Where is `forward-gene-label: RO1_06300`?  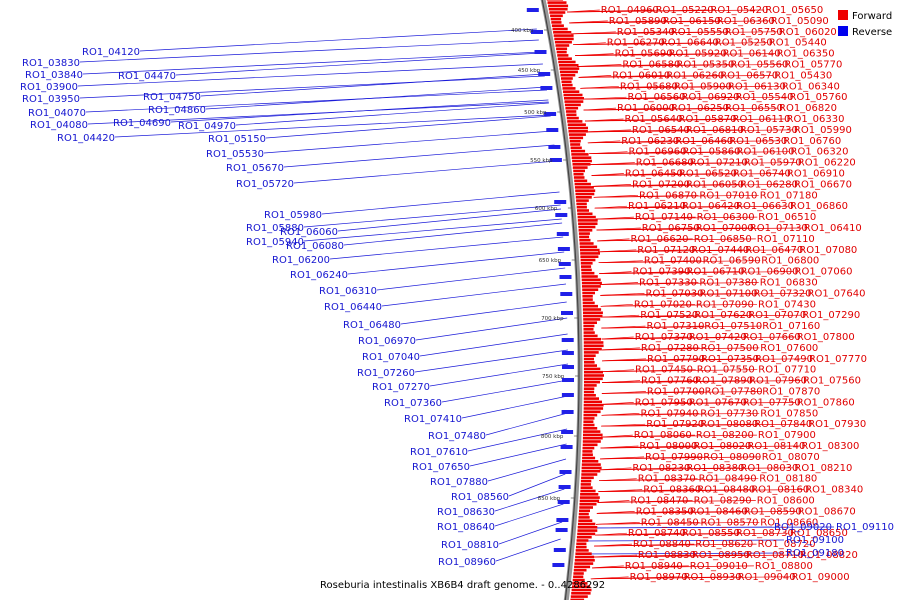
forward-gene-label: RO1_06300 is located at coordinates (726, 217).